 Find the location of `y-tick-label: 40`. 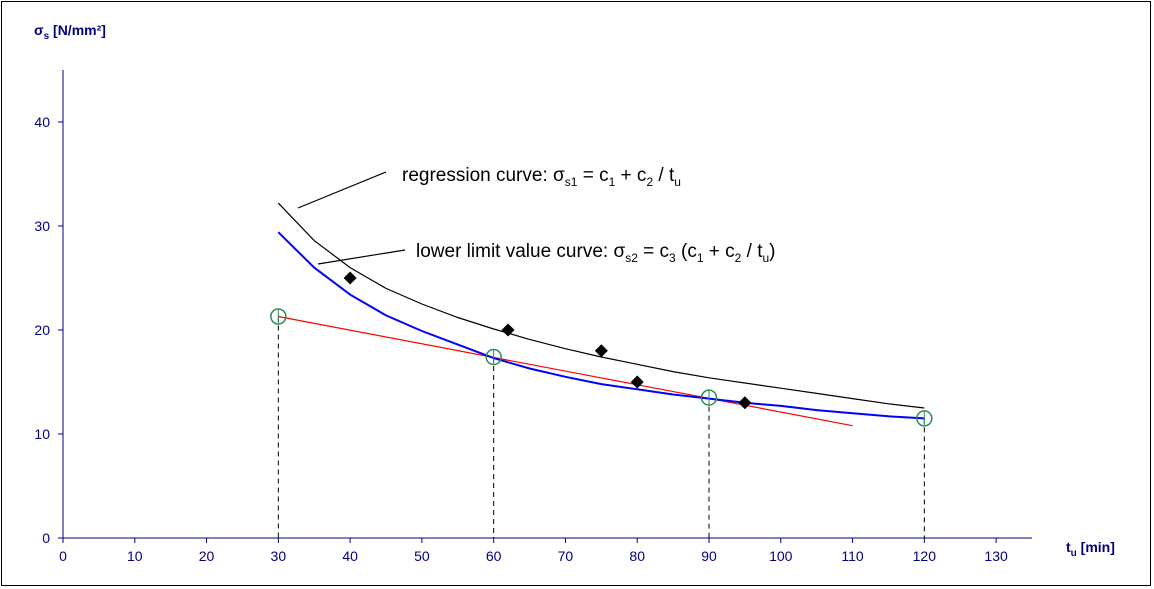

y-tick-label: 40 is located at coordinates (42, 122).